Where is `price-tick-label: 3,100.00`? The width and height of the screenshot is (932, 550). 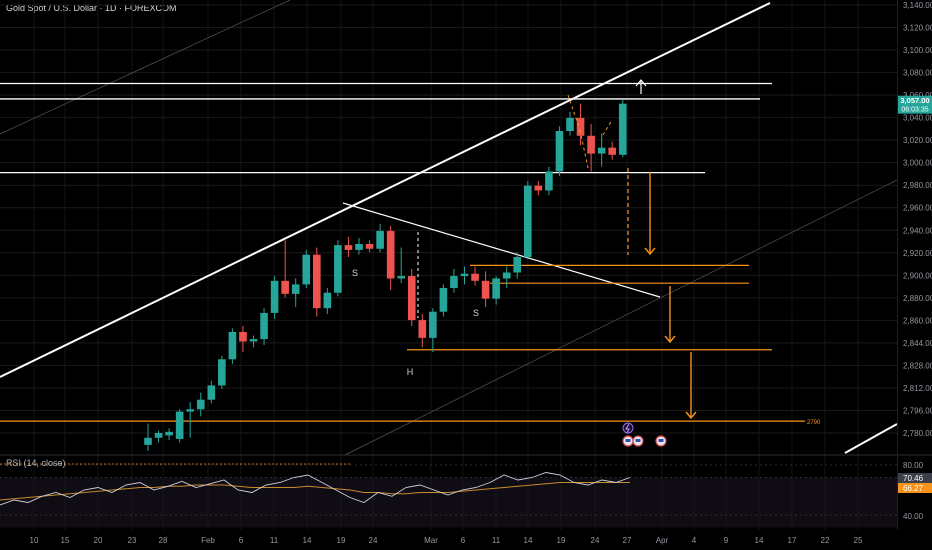 price-tick-label: 3,100.00 is located at coordinates (917, 50).